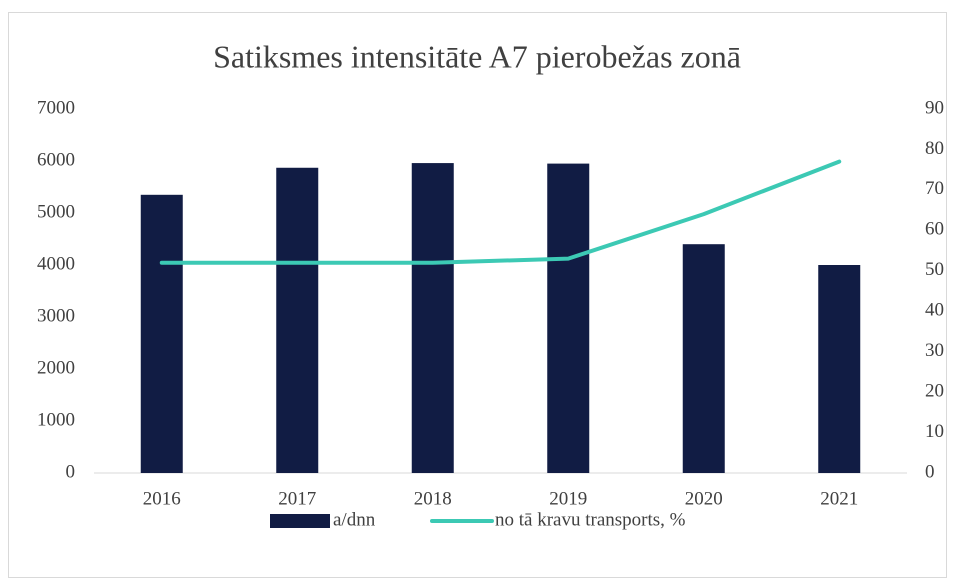 Image resolution: width=955 pixels, height=584 pixels. What do you see at coordinates (934, 310) in the screenshot?
I see `y2-tick-label: 40` at bounding box center [934, 310].